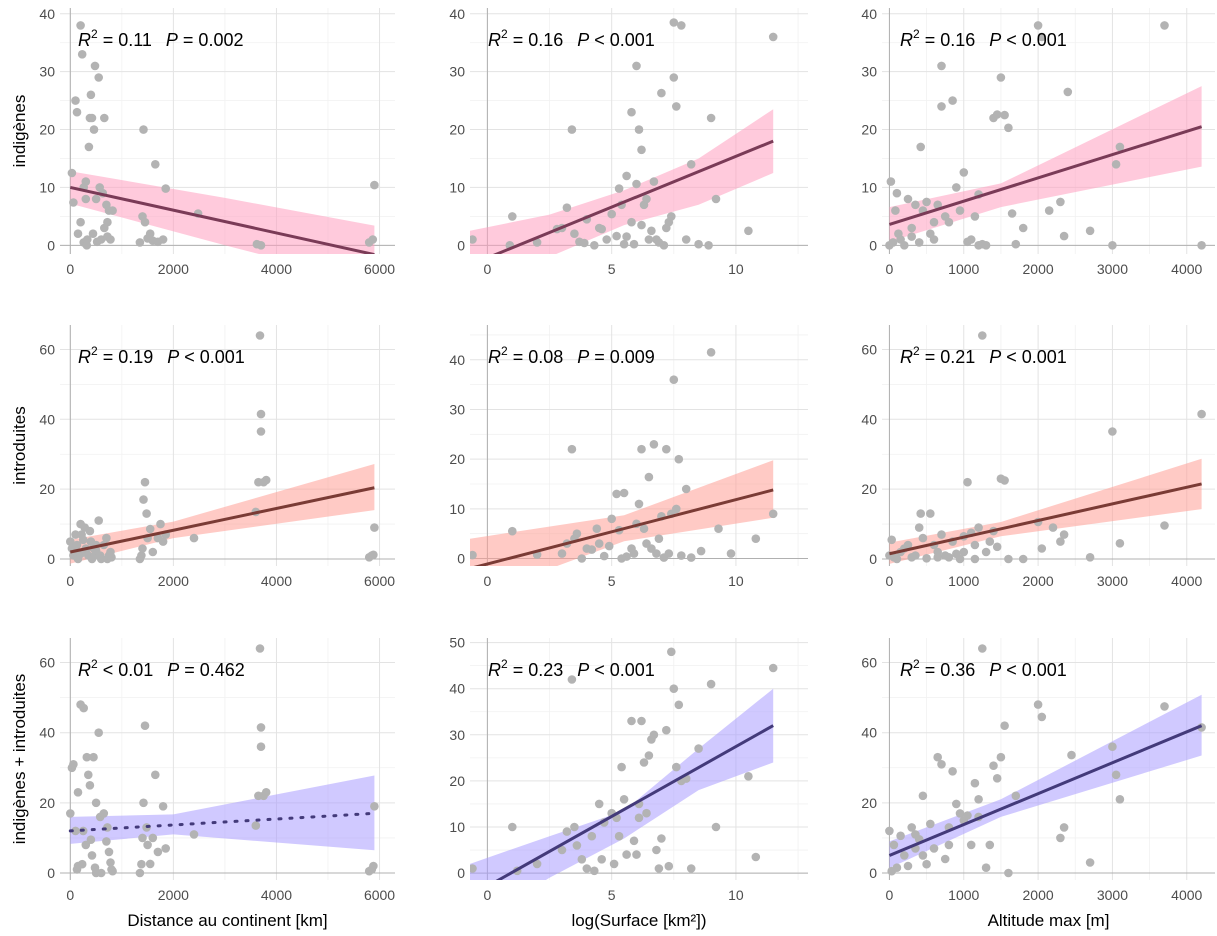 This screenshot has height=936, width=1217. I want to click on confidence-band, so click(222, 813).